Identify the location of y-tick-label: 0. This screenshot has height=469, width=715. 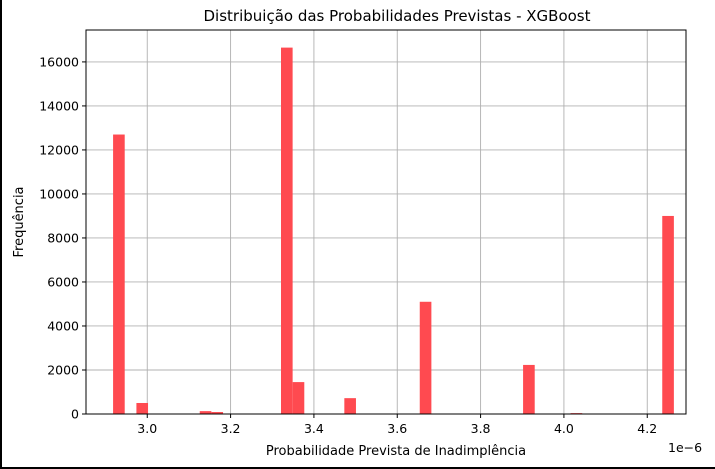
(75, 414).